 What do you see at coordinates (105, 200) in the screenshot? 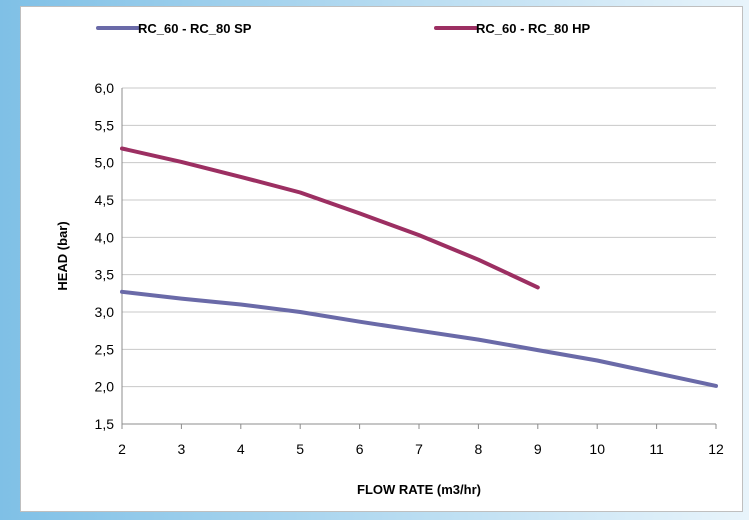
I see `y-tick-label: 4,5` at bounding box center [105, 200].